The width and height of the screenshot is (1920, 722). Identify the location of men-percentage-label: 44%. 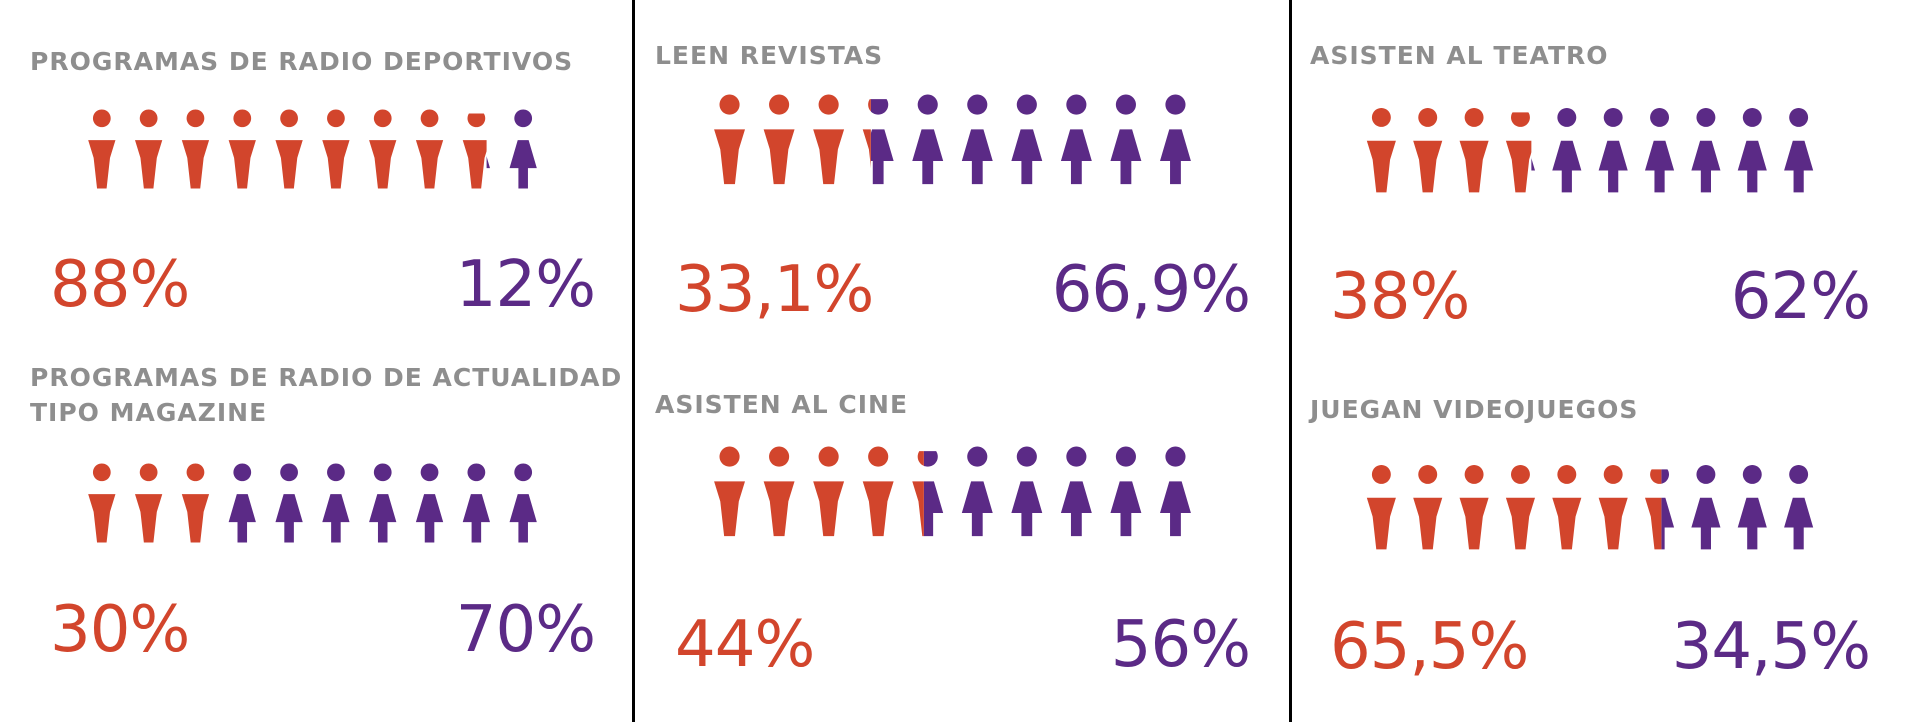
(745, 645).